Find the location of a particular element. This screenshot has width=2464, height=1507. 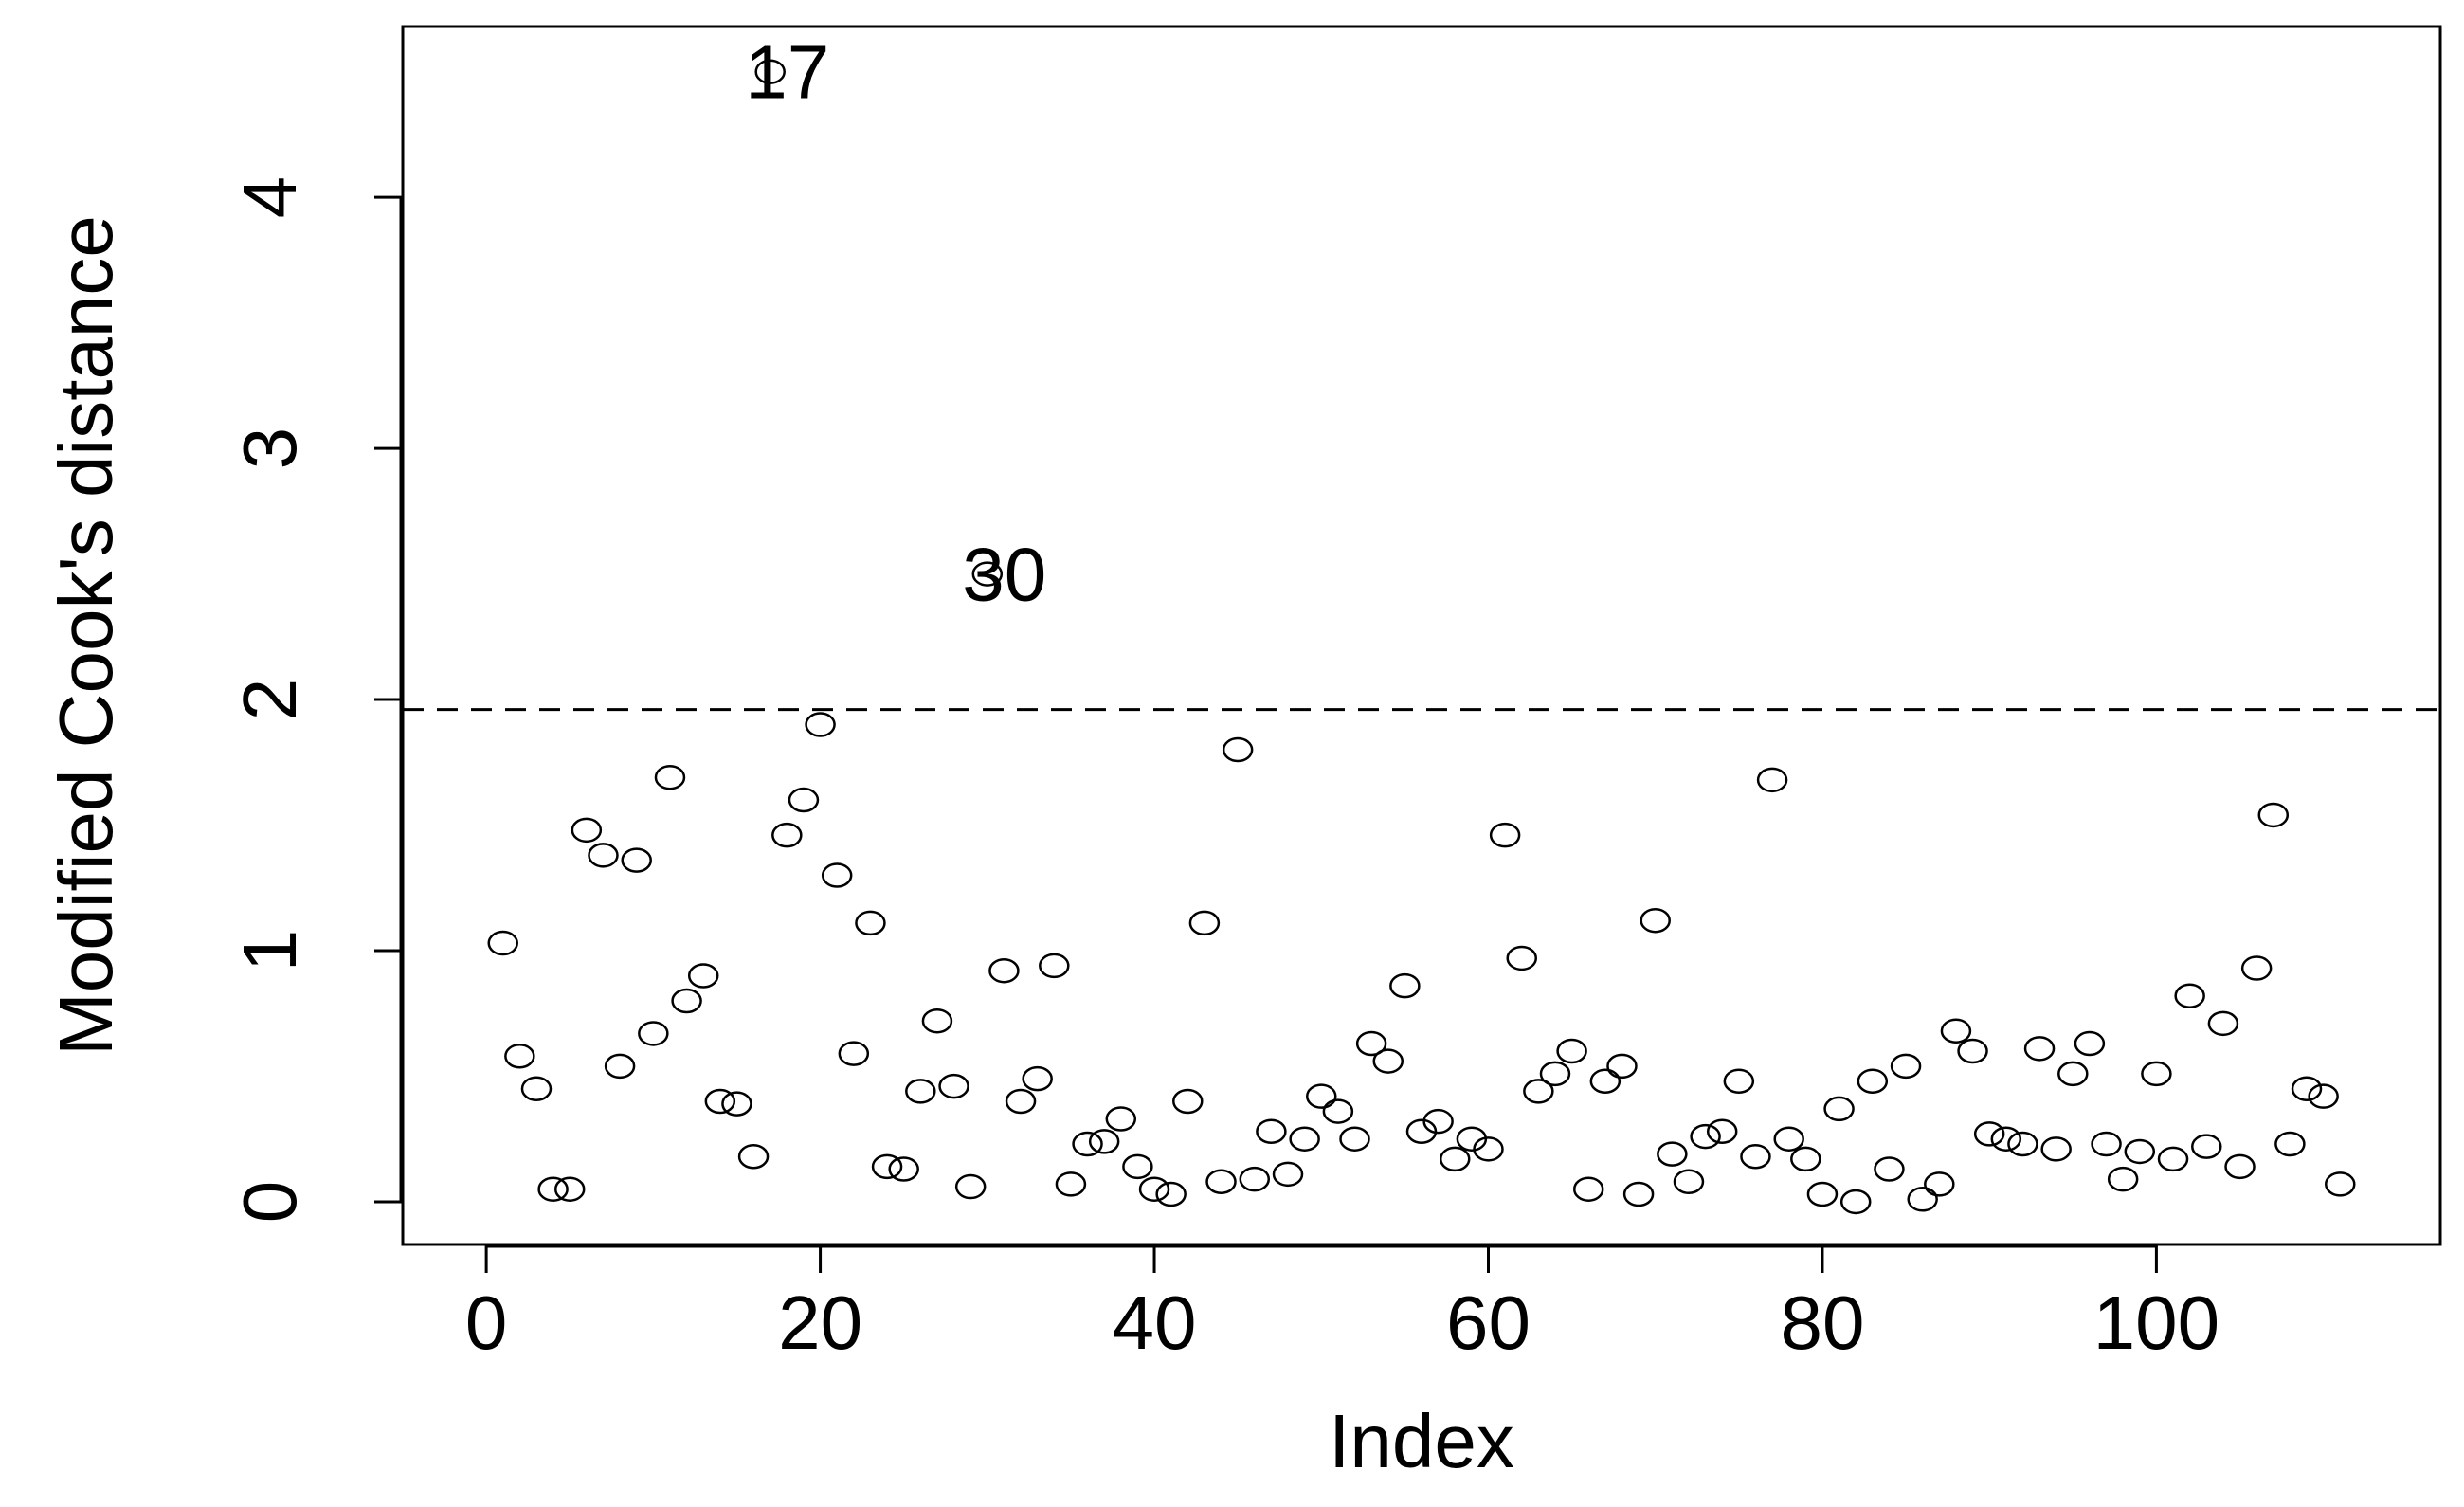

x-tick-label: 0 is located at coordinates (487, 1322).